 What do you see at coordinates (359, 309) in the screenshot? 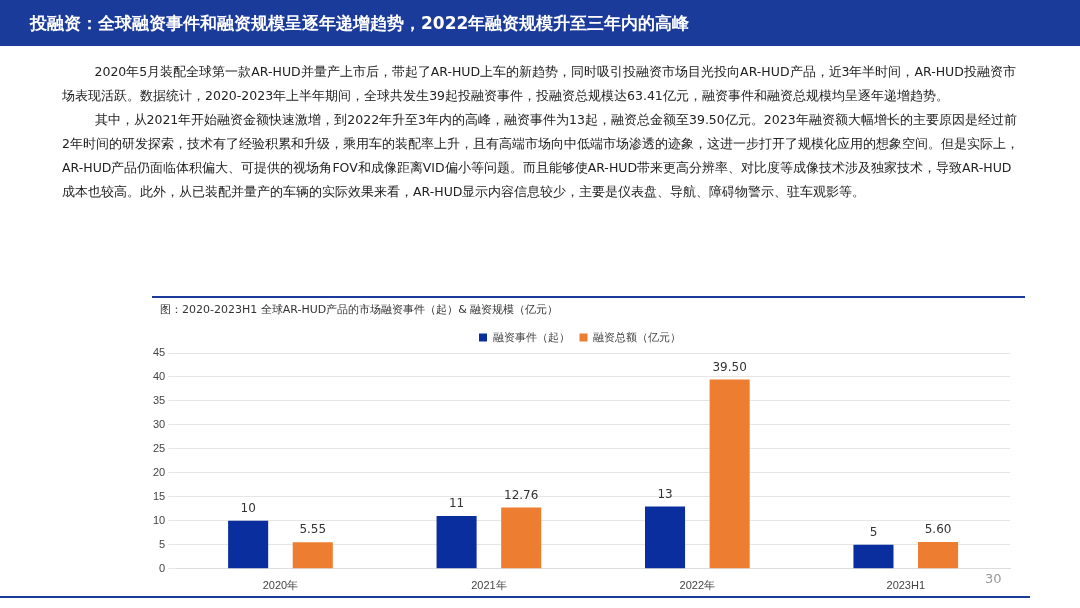
I see `chart-subtitle: 图：2020-2023H1 全球AR-HUD产品的市场融资事件（起）& 融资规模（亿元）` at bounding box center [359, 309].